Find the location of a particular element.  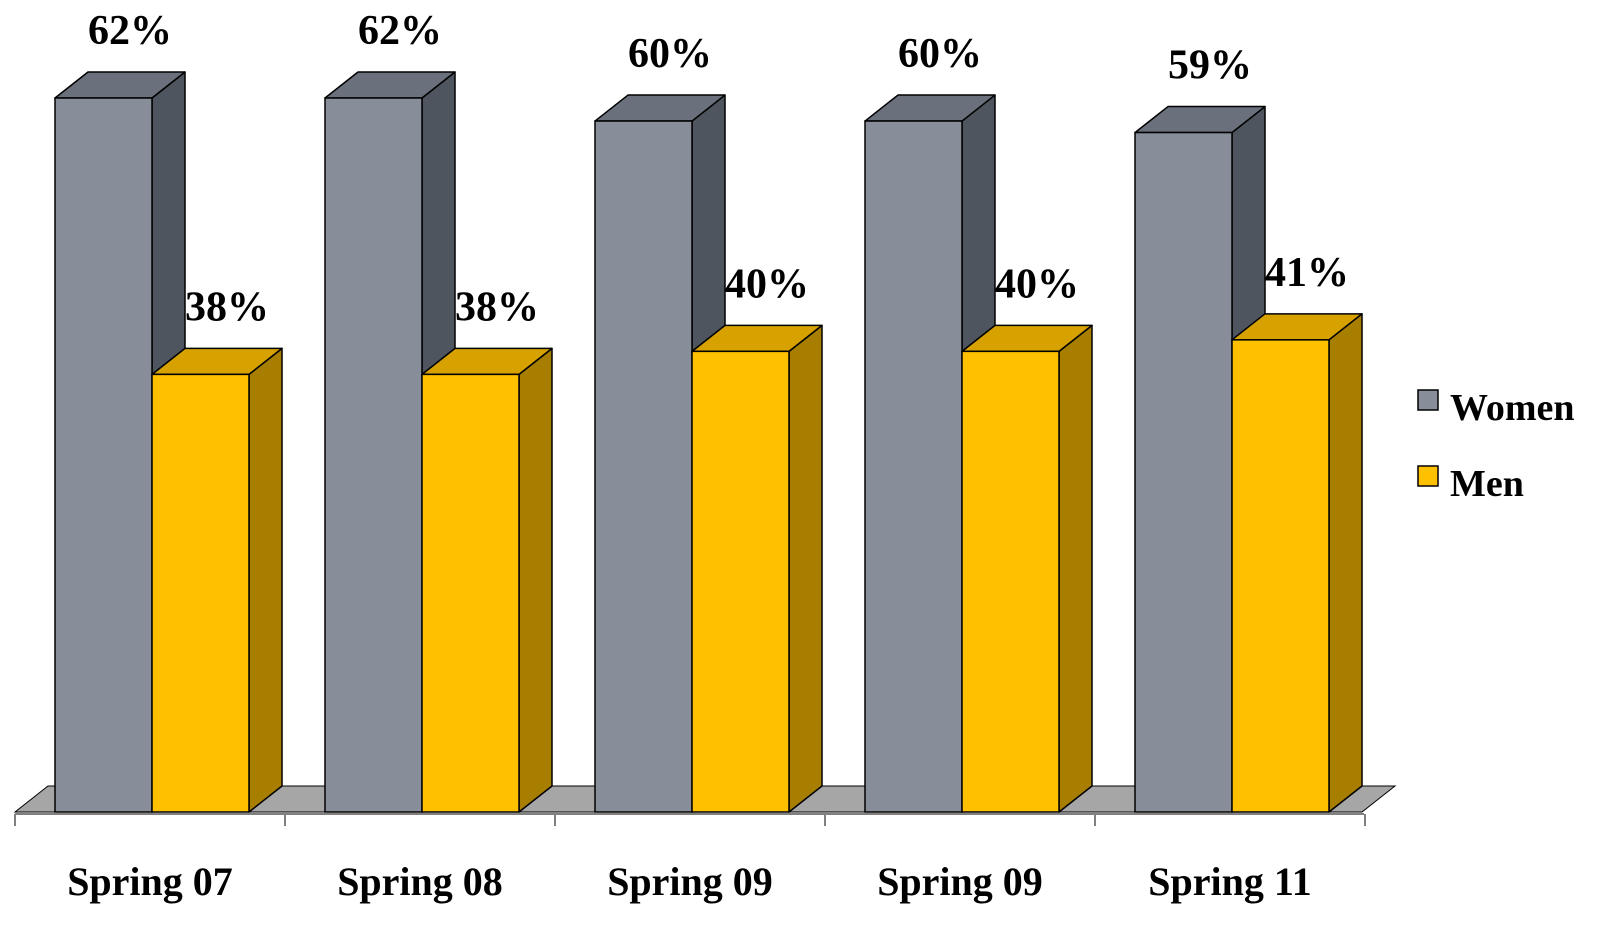

legend: Women Men is located at coordinates (1496, 446).